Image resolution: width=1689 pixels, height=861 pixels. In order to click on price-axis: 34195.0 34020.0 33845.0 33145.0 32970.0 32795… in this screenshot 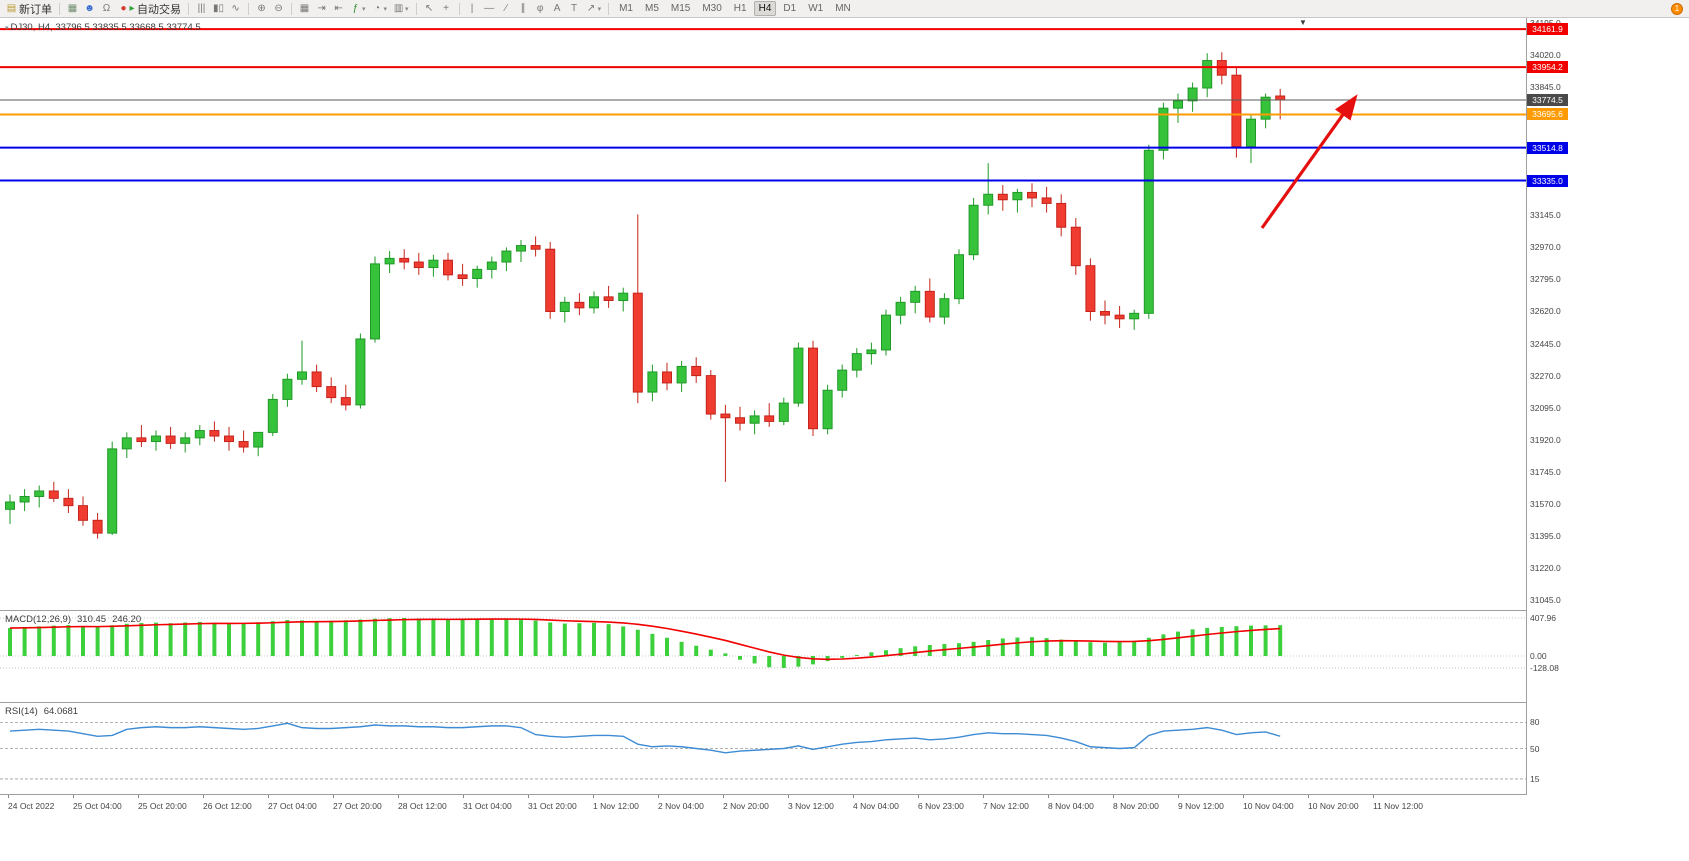, I will do `click(1547, 406)`.